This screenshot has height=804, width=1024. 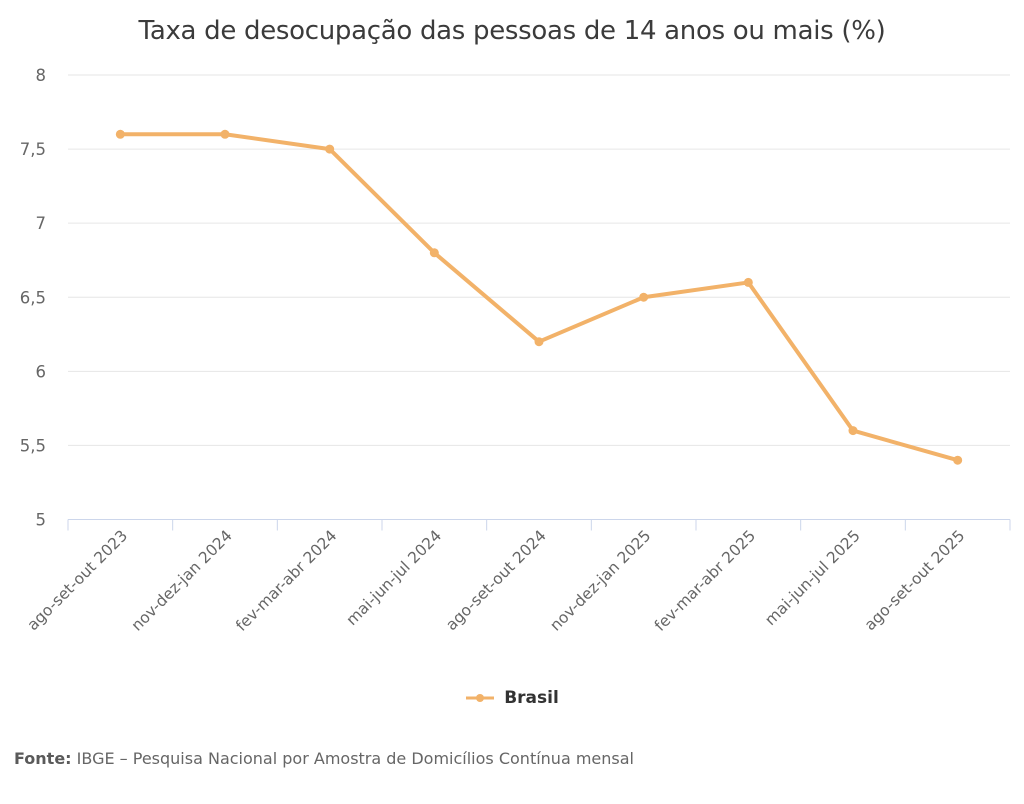 What do you see at coordinates (539, 525) in the screenshot?
I see `x-axis` at bounding box center [539, 525].